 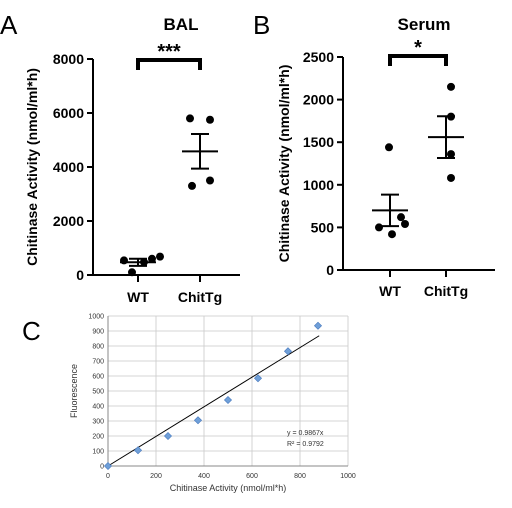 What do you see at coordinates (98, 362) in the screenshot?
I see `y-tick-label: 700` at bounding box center [98, 362].